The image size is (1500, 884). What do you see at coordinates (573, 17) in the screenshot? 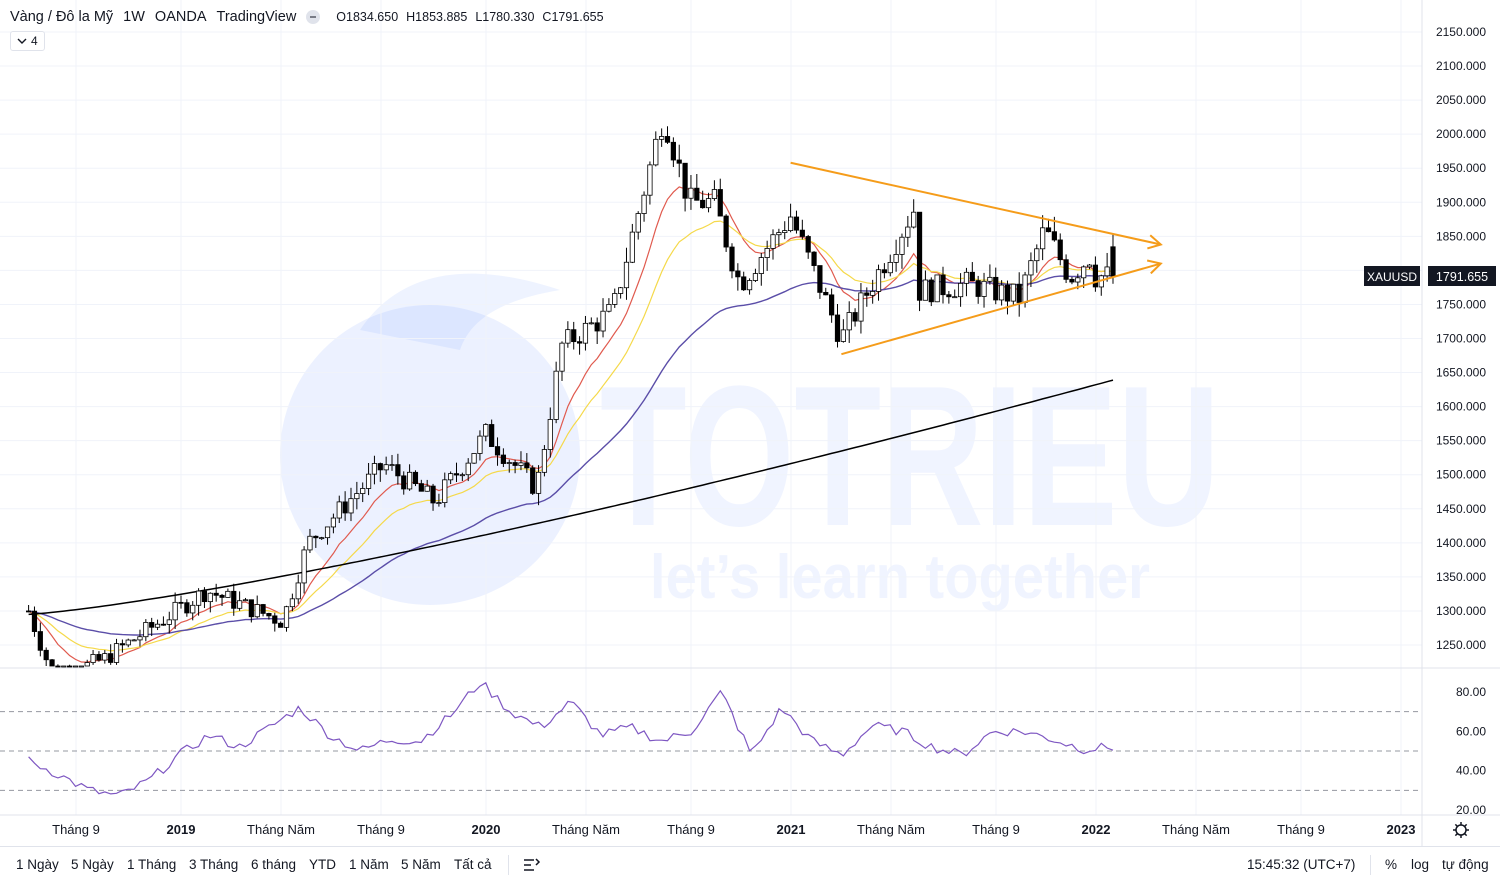
I see `ohlc-close: C1791.655` at bounding box center [573, 17].